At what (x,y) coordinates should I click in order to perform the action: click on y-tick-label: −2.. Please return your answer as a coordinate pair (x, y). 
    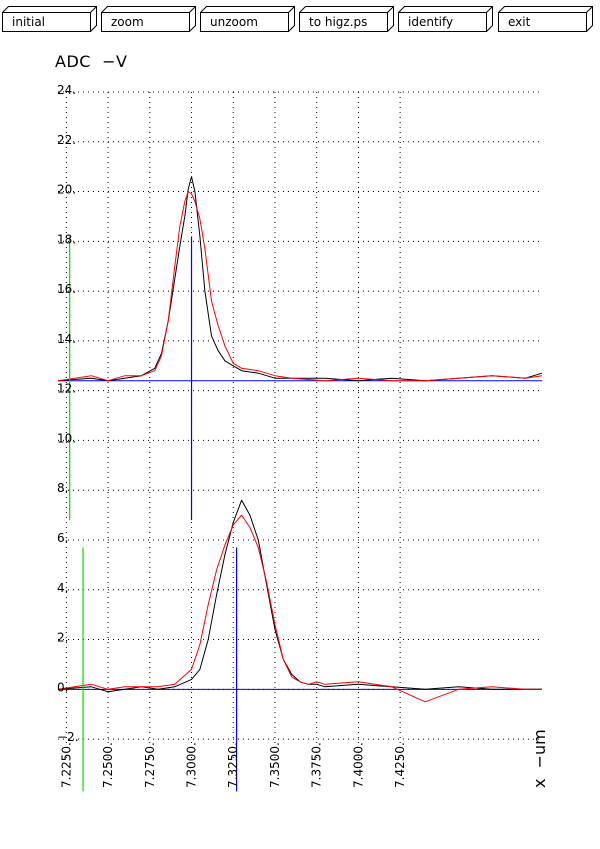
    Looking at the image, I should click on (68, 737).